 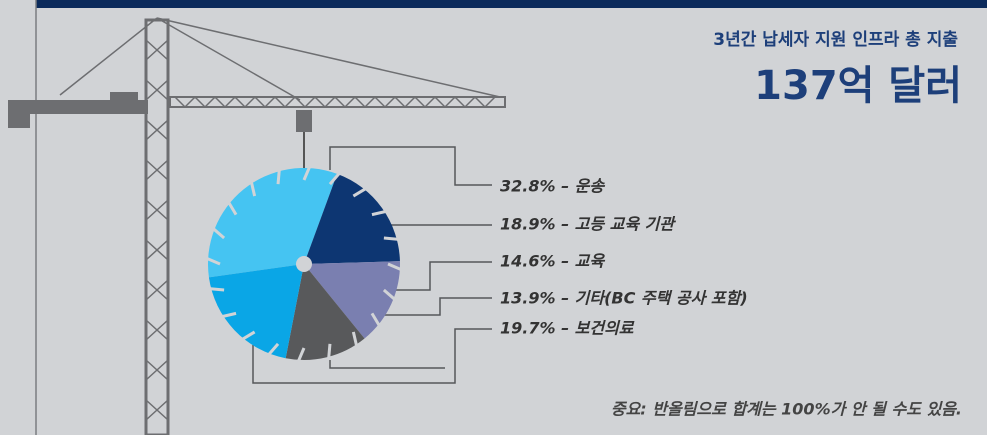 I want to click on leader-lines, so click(x=372, y=265).